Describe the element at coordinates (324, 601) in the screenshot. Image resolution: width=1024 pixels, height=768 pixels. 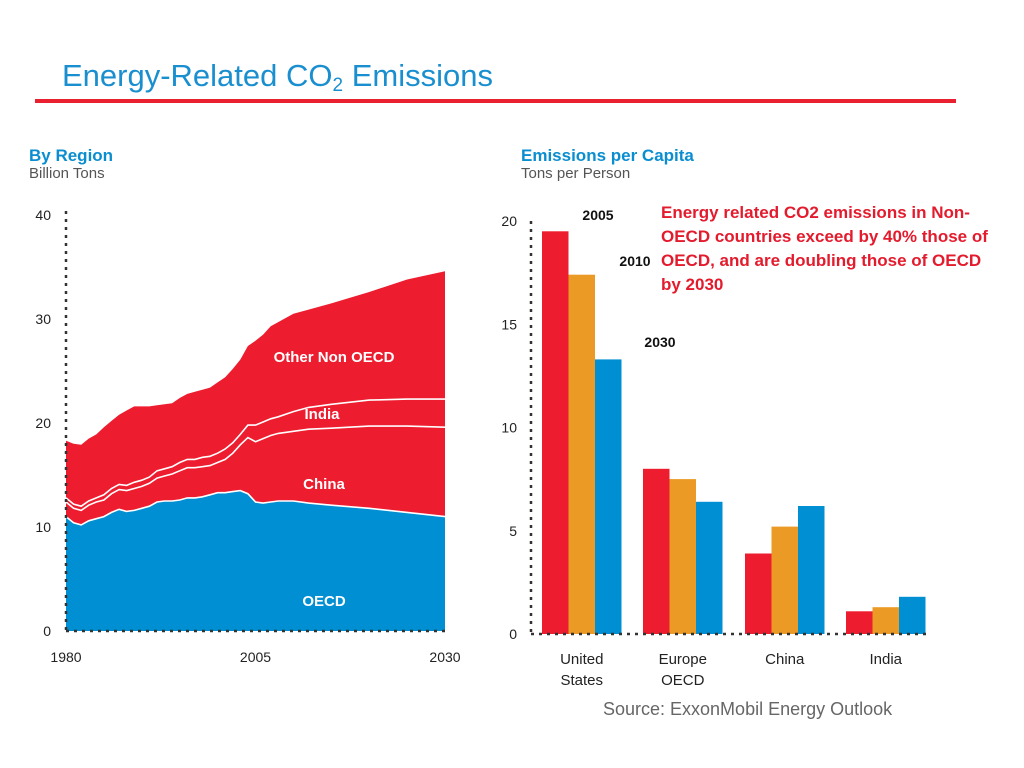
I see `series-label-oecd: OECD` at that location.